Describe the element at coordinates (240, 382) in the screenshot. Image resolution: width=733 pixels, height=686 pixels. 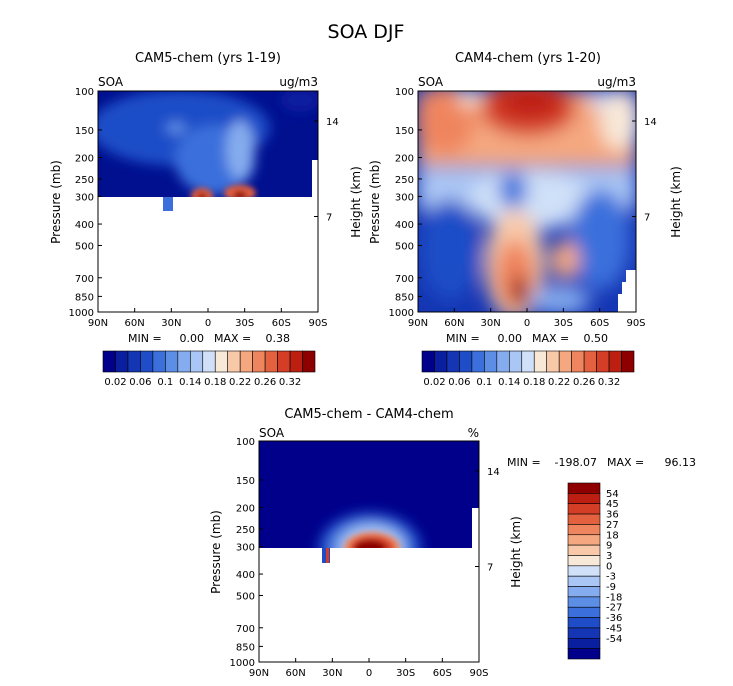
I see `colorbar-label: 0.22` at that location.